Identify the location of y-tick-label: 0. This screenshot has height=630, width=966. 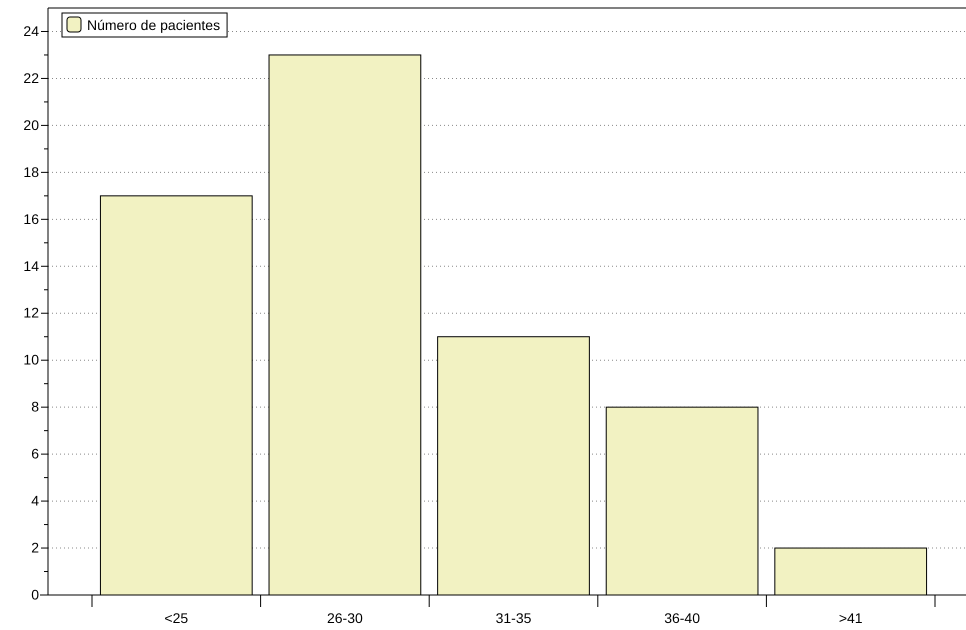
(35, 594).